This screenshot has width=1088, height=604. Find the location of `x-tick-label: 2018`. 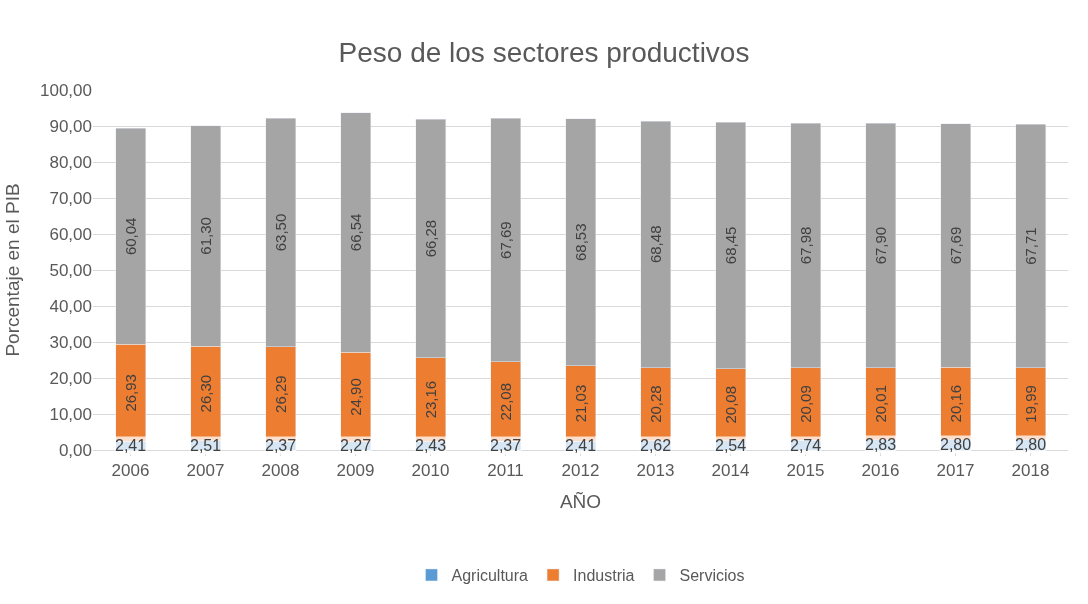

x-tick-label: 2018 is located at coordinates (1030, 471).